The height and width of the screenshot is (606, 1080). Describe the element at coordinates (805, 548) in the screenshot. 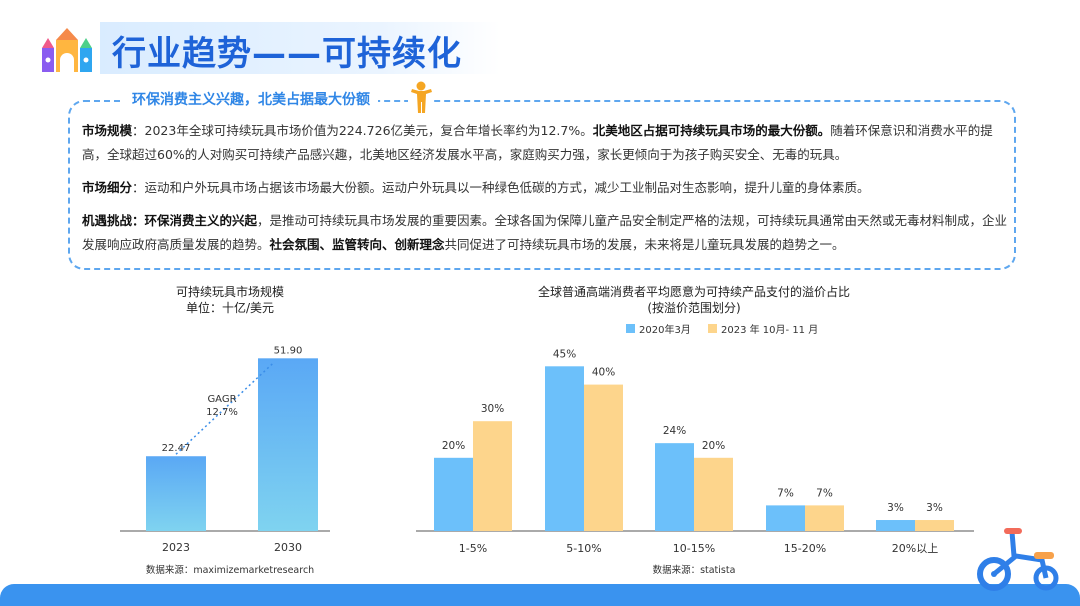

I see `chart2-tick-label: 15-20%` at that location.